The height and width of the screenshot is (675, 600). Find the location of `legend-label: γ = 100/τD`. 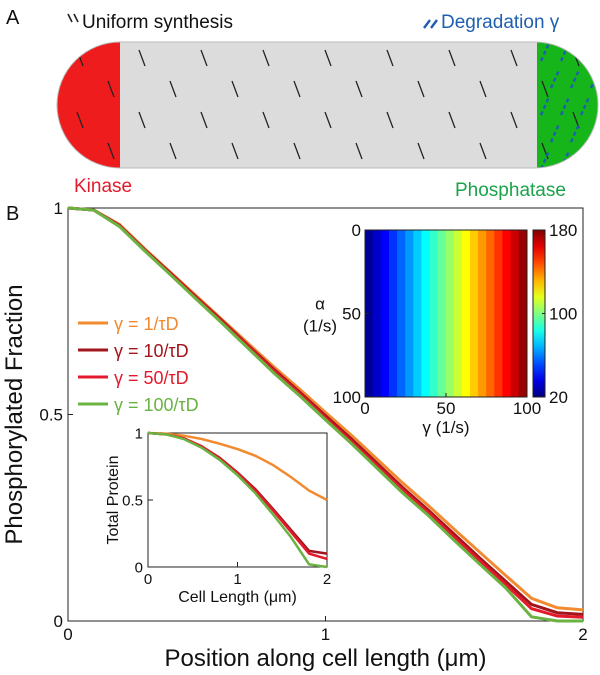

legend-label: γ = 100/τD is located at coordinates (156, 405).